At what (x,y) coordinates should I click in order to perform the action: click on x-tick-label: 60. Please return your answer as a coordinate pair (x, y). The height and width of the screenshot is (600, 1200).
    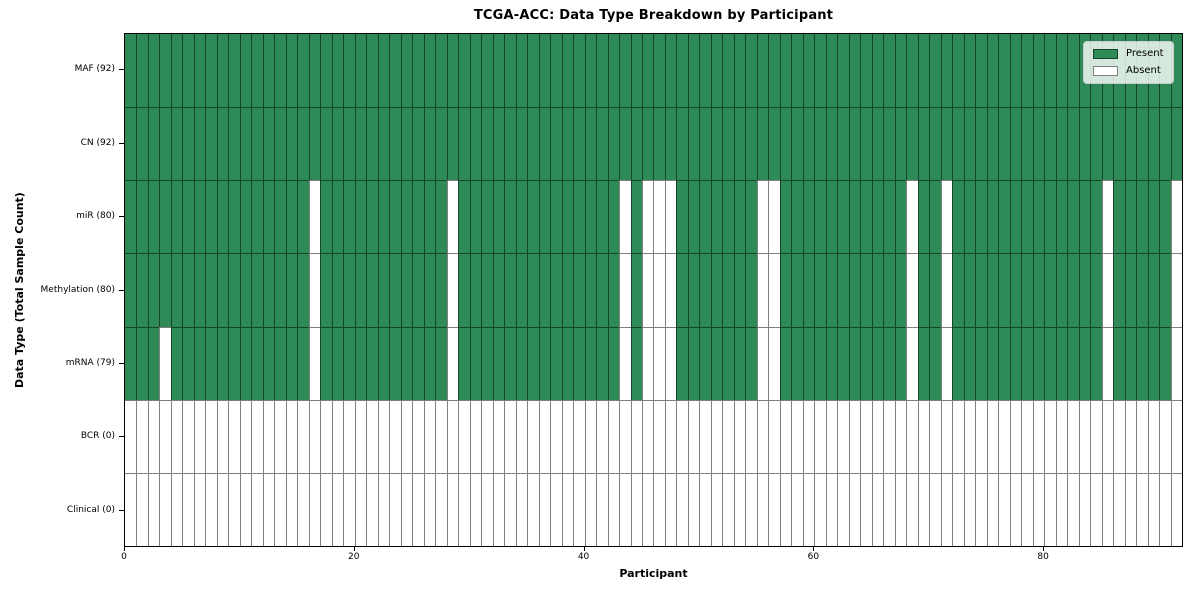
    Looking at the image, I should click on (813, 557).